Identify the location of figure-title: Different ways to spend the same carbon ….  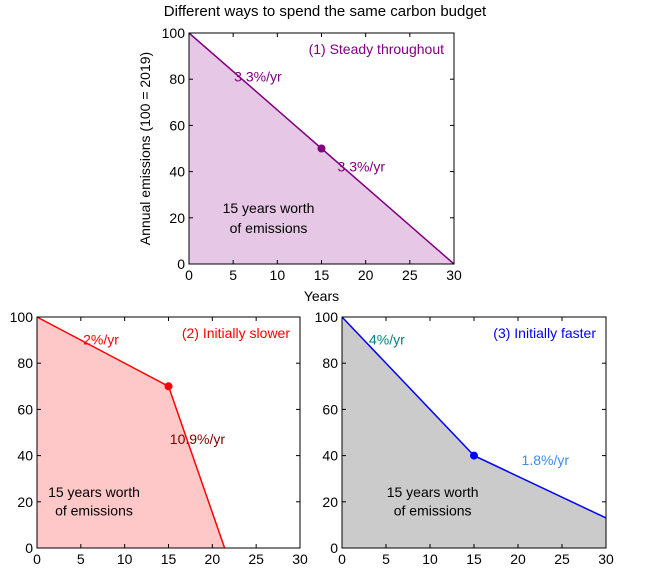
(325, 11).